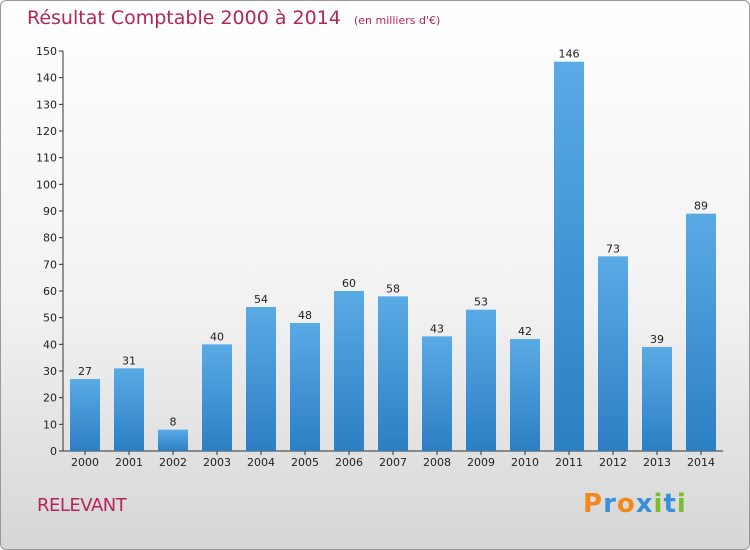 The image size is (750, 550). What do you see at coordinates (46, 184) in the screenshot?
I see `y-tick-label: 100` at bounding box center [46, 184].